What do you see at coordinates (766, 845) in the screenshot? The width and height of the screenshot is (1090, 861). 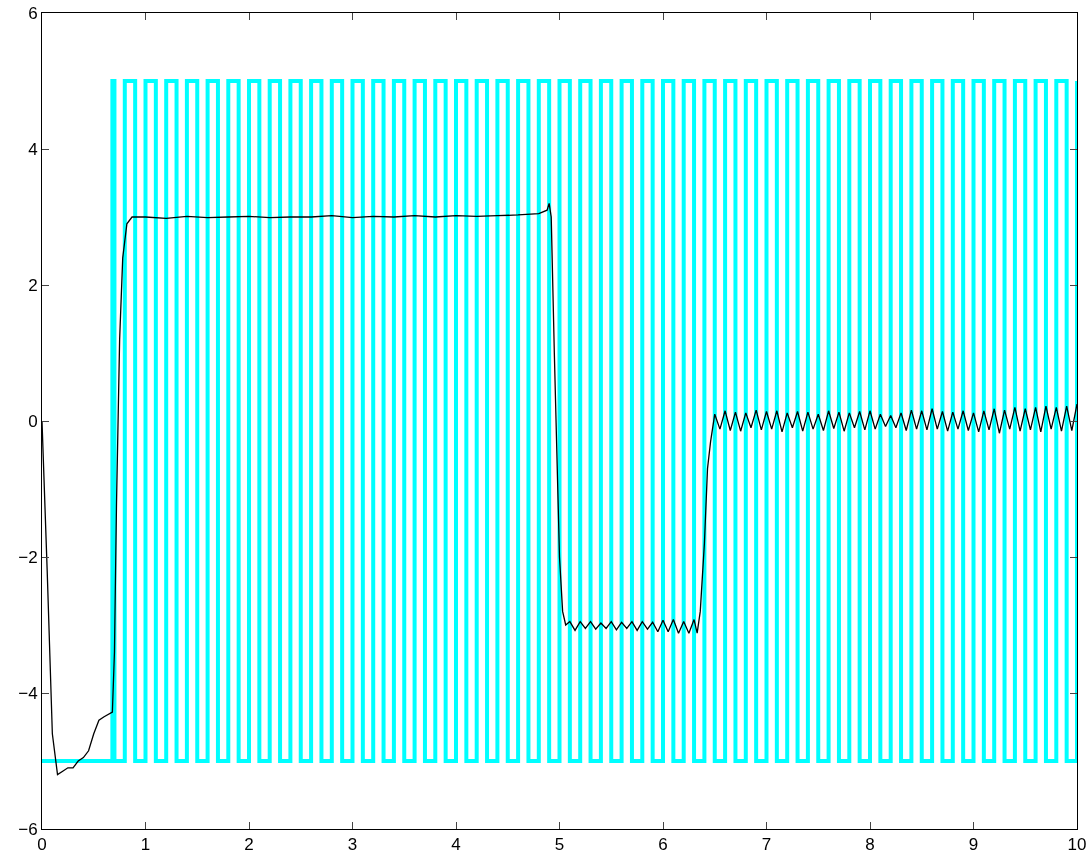 I see `x-tick-label: 7` at bounding box center [766, 845].